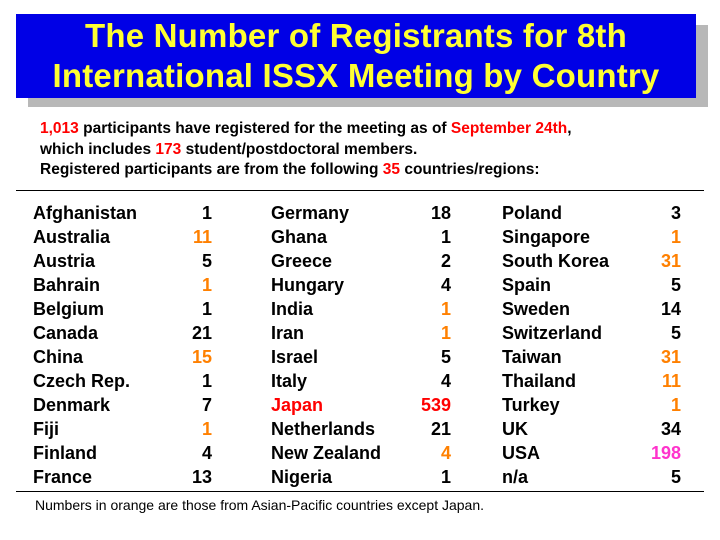 This screenshot has width=720, height=540. Describe the element at coordinates (532, 213) in the screenshot. I see `country-name: Poland` at that location.